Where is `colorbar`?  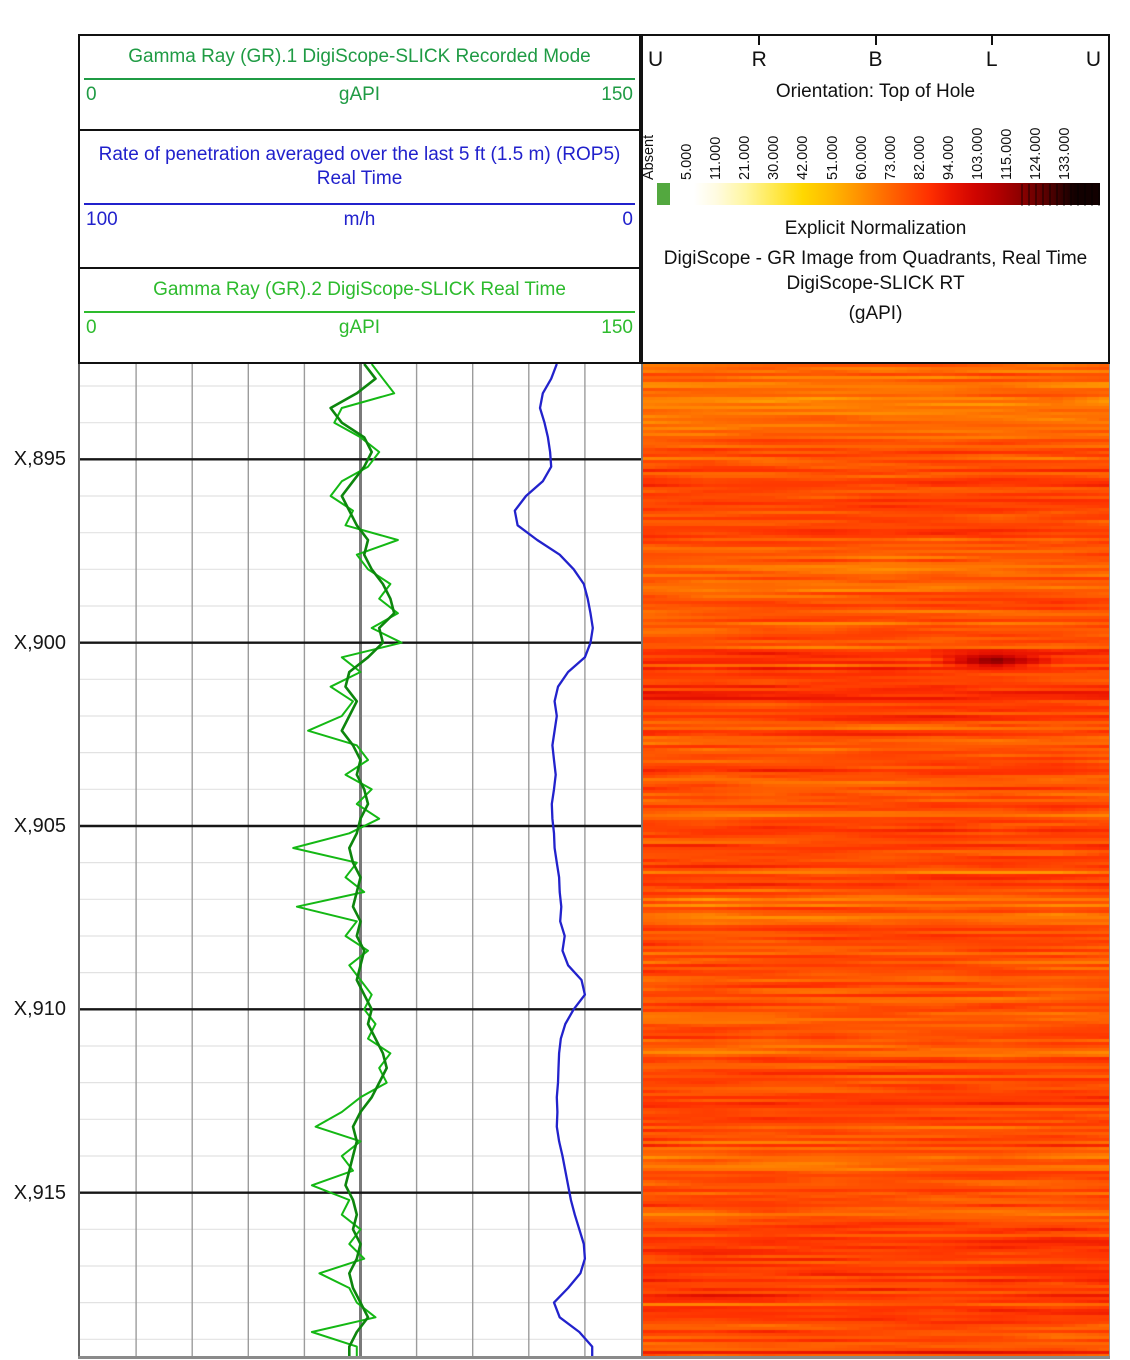 colorbar is located at coordinates (877, 194).